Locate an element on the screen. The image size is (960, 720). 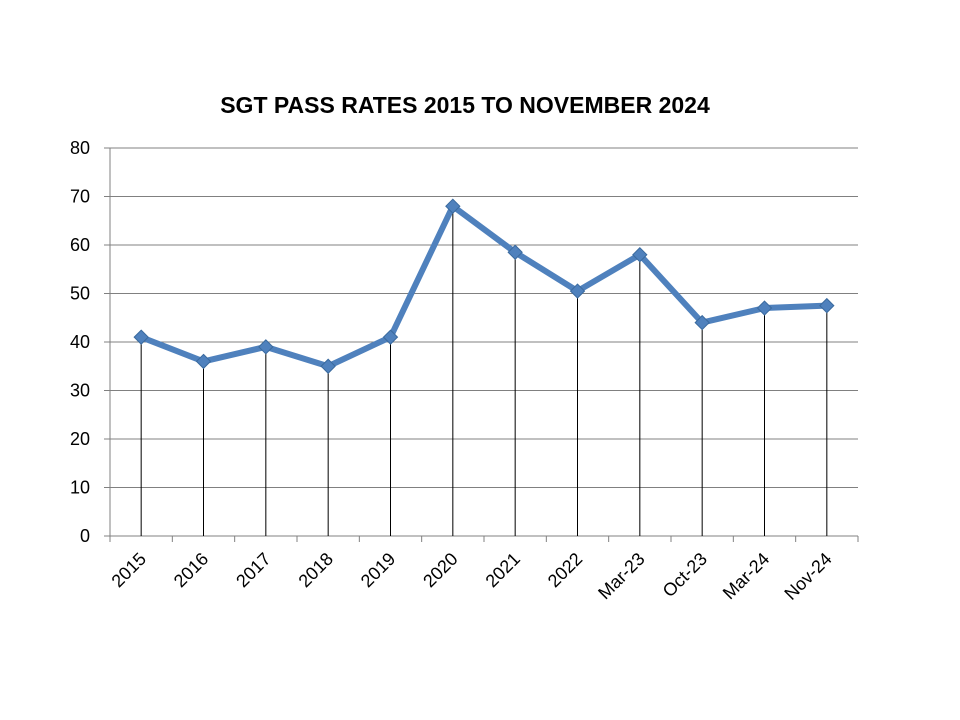
x-tick-label: 2021 is located at coordinates (503, 570).